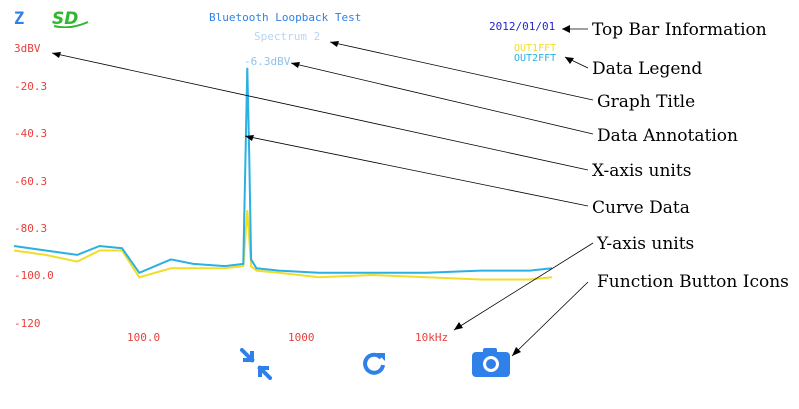 The image size is (799, 409). I want to click on y-axis-unit-label: 3dBV, so click(27, 48).